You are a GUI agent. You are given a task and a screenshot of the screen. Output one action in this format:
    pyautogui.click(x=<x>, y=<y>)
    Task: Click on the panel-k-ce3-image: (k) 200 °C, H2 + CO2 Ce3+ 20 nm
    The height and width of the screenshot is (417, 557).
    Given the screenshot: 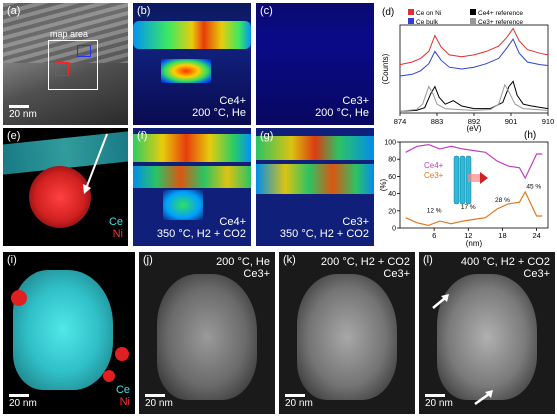 What is the action you would take?
    pyautogui.click(x=347, y=333)
    